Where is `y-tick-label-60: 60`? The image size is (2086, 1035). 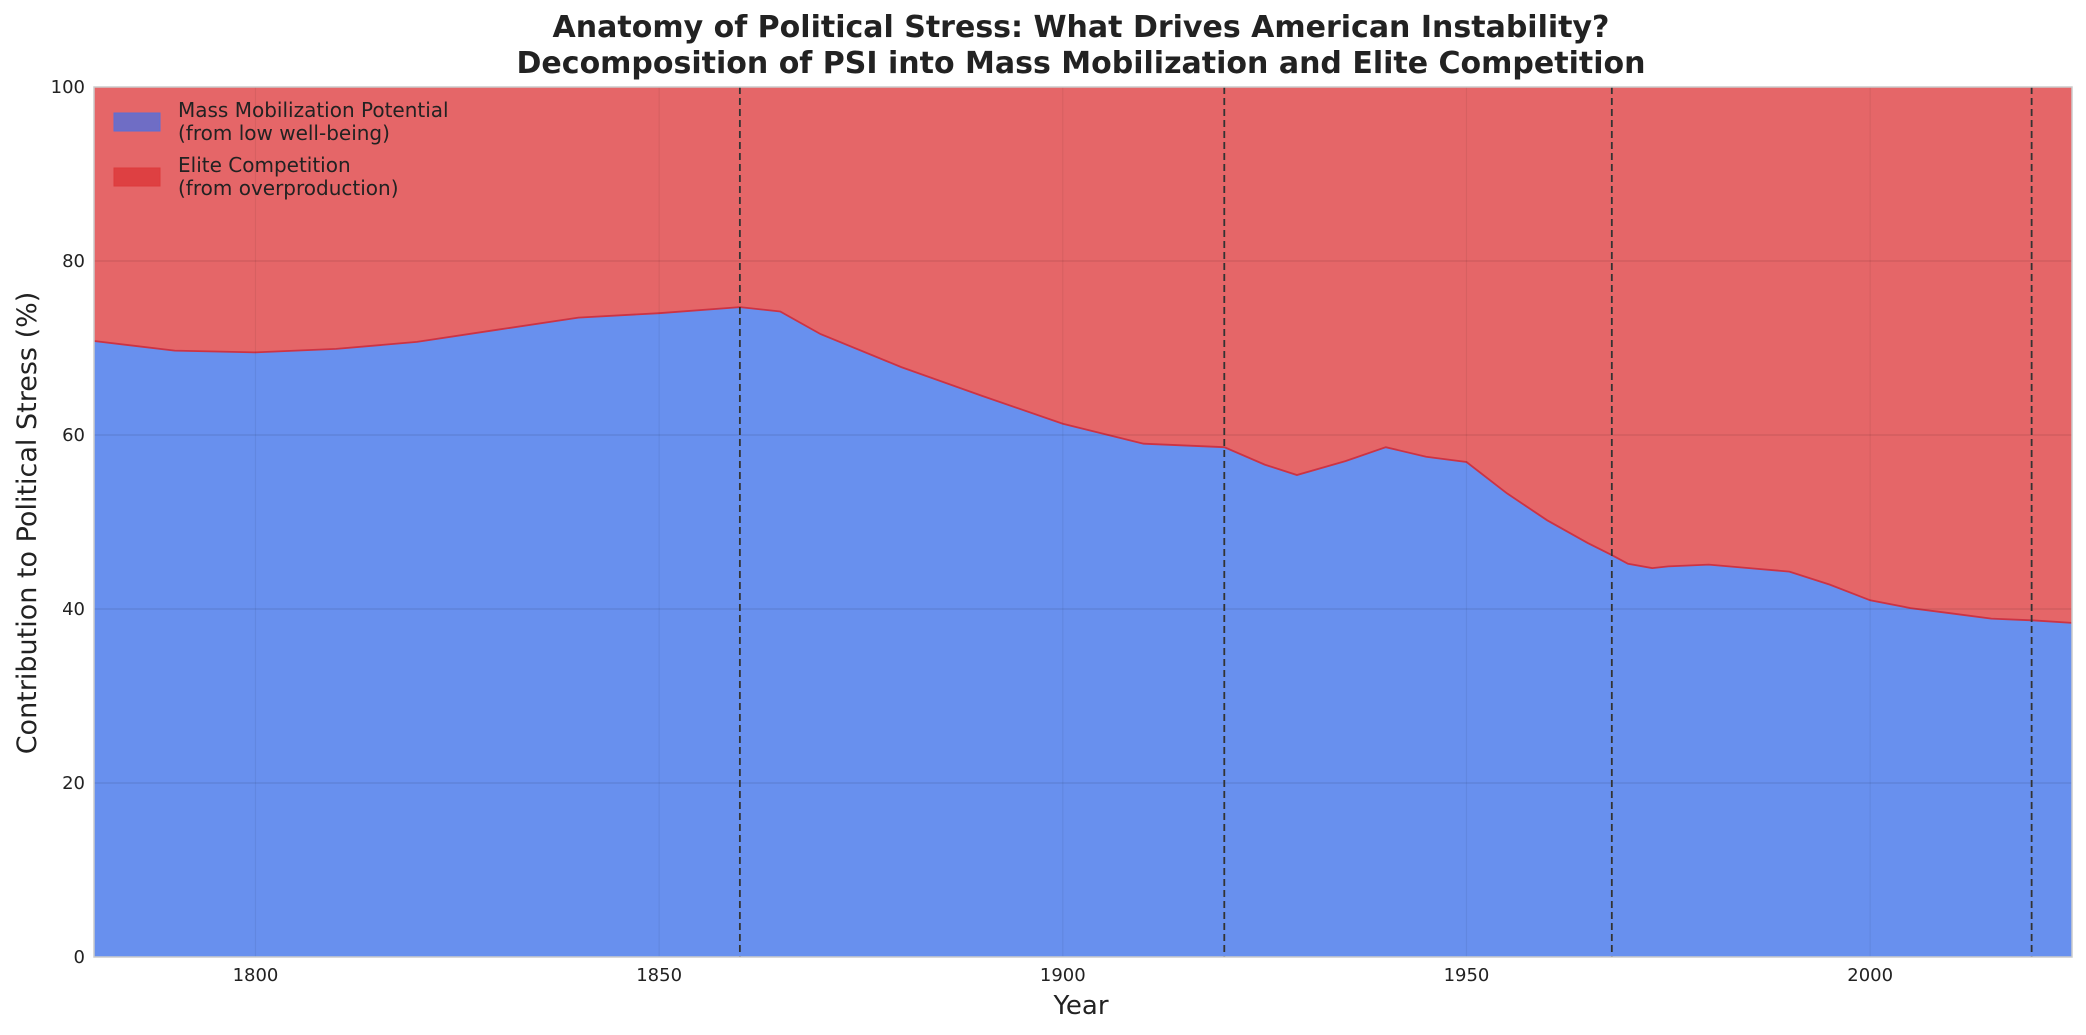
y-tick-label-60: 60 is located at coordinates (73, 435).